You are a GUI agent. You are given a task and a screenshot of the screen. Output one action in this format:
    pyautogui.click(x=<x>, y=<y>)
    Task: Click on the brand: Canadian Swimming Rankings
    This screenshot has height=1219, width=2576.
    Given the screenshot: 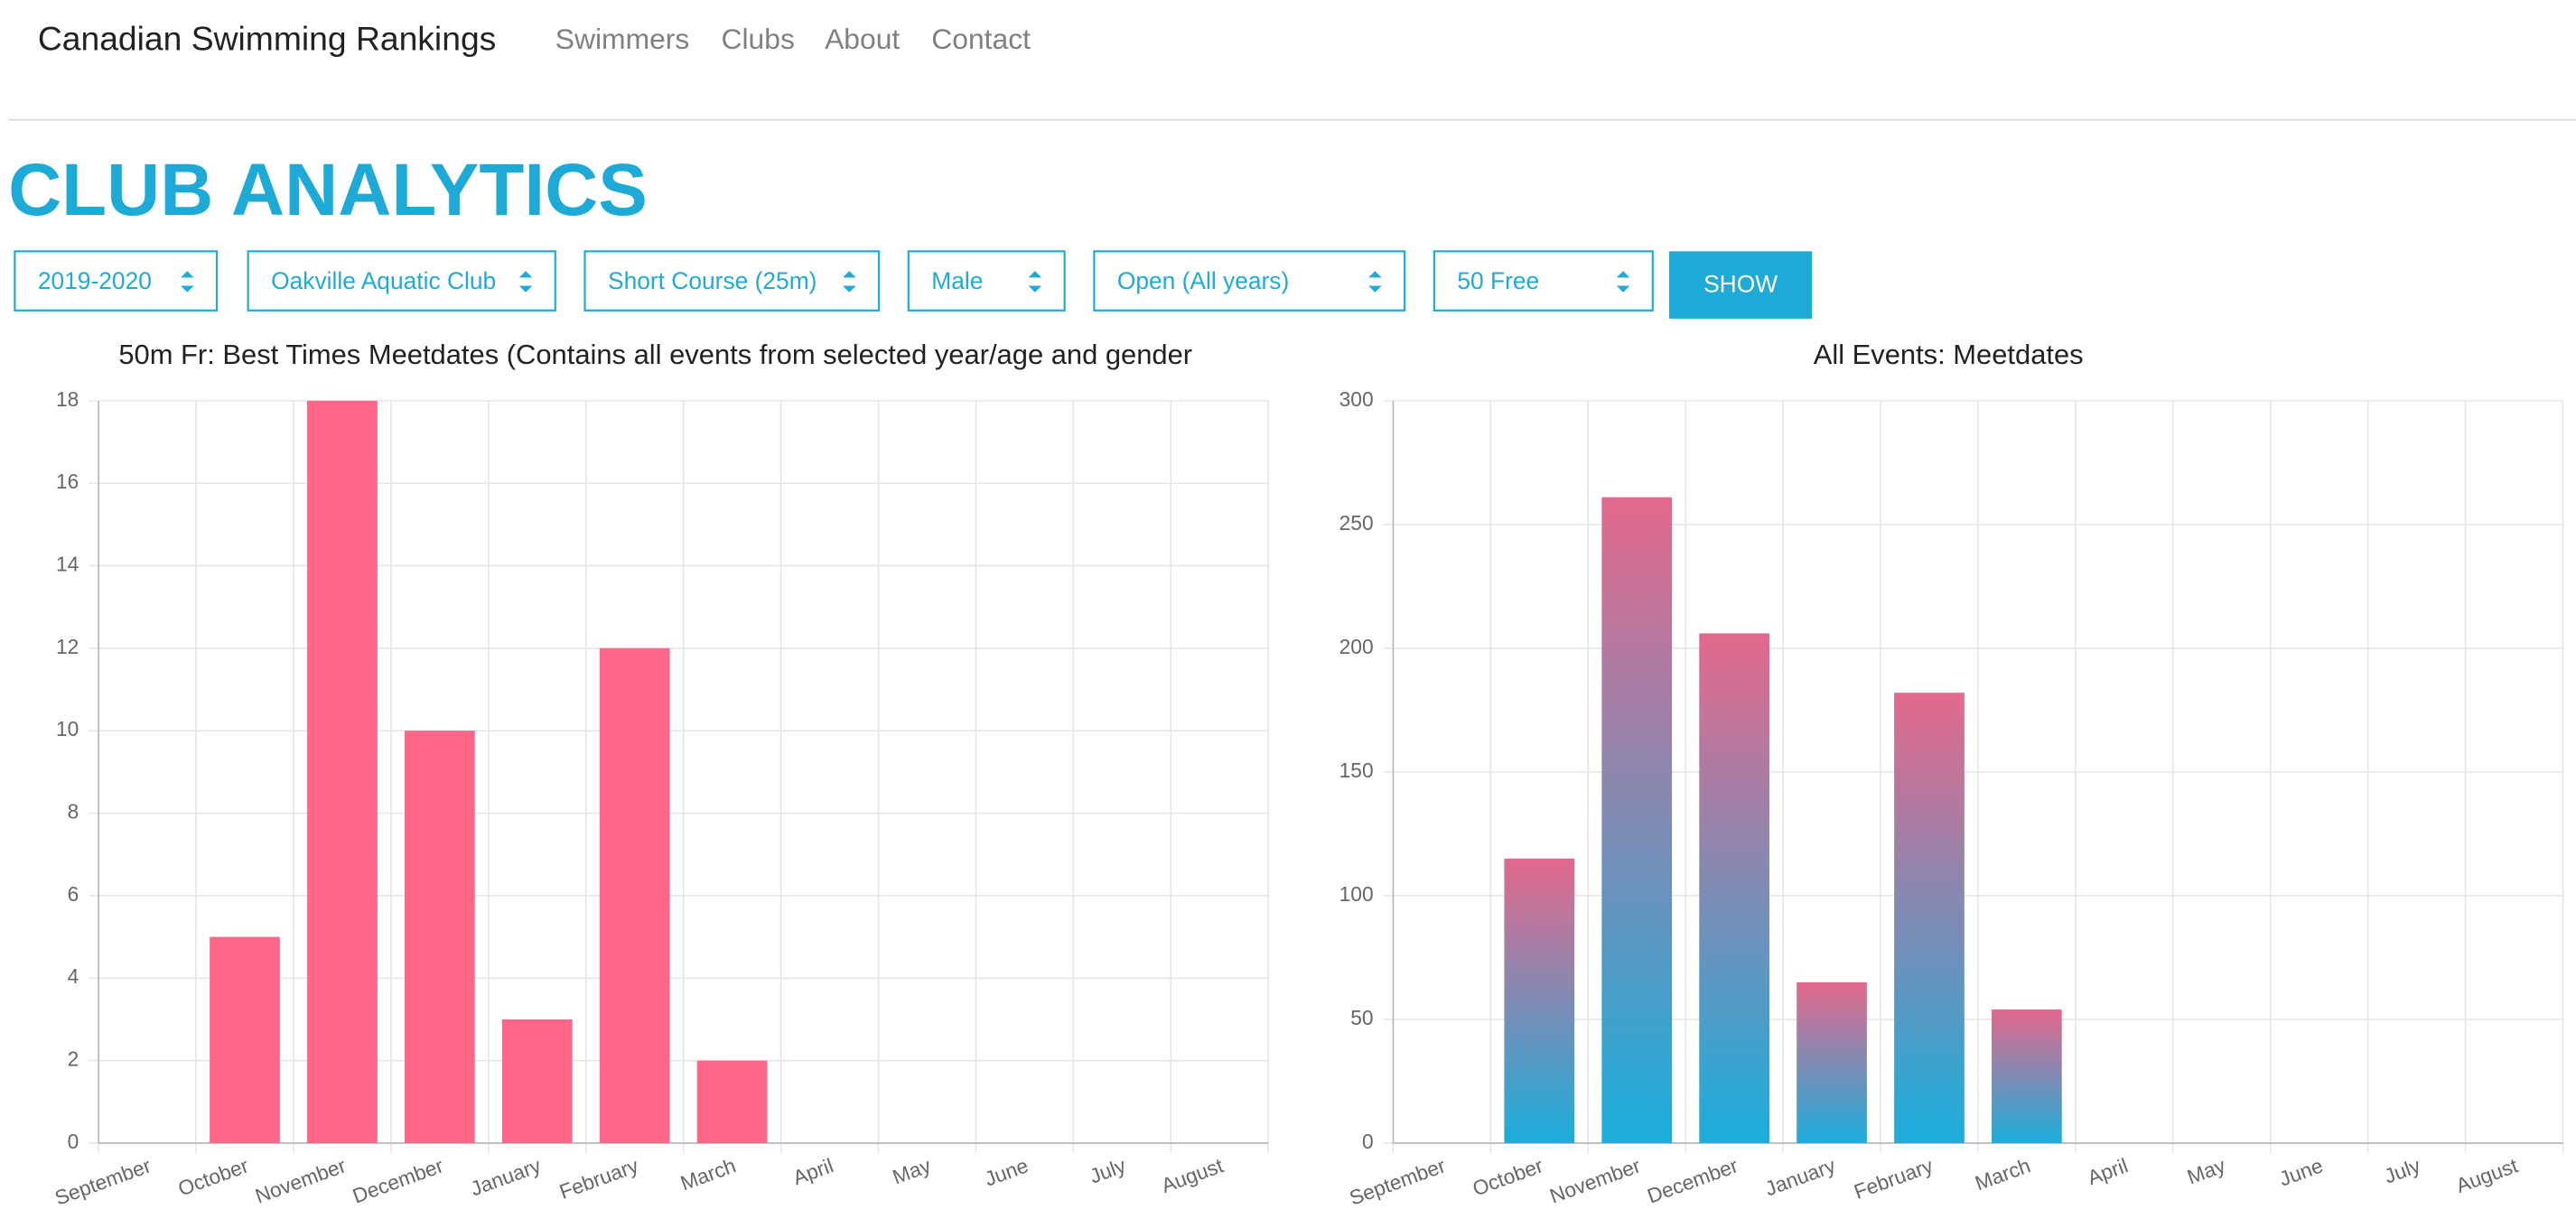 What is the action you would take?
    pyautogui.click(x=267, y=38)
    